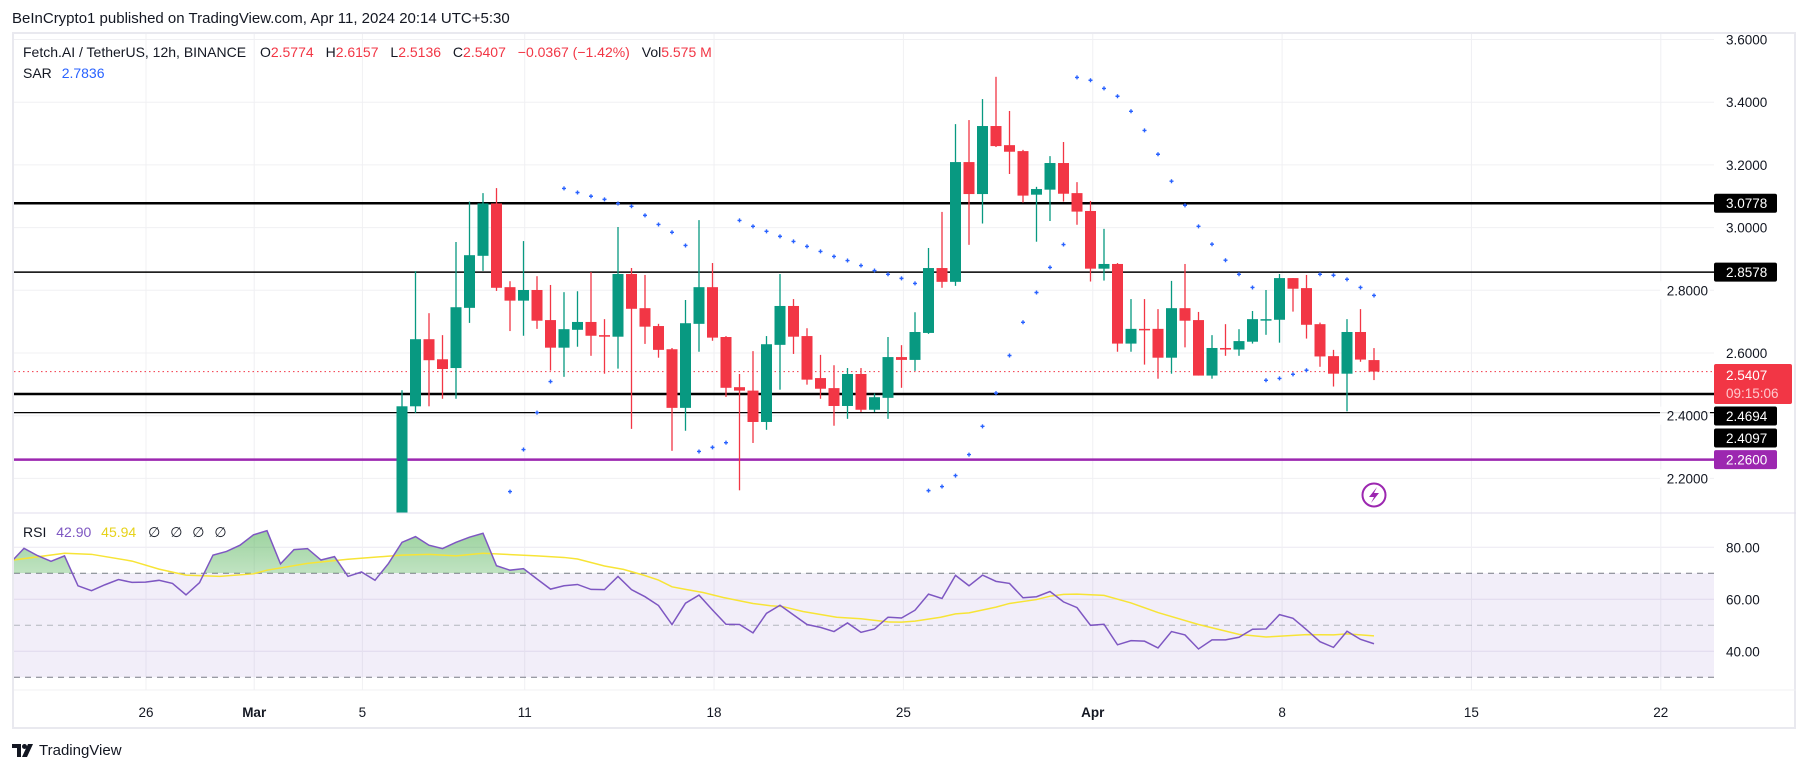 The image size is (1805, 771). I want to click on current-price-label: 2.5407 09:15:06, so click(1753, 384).